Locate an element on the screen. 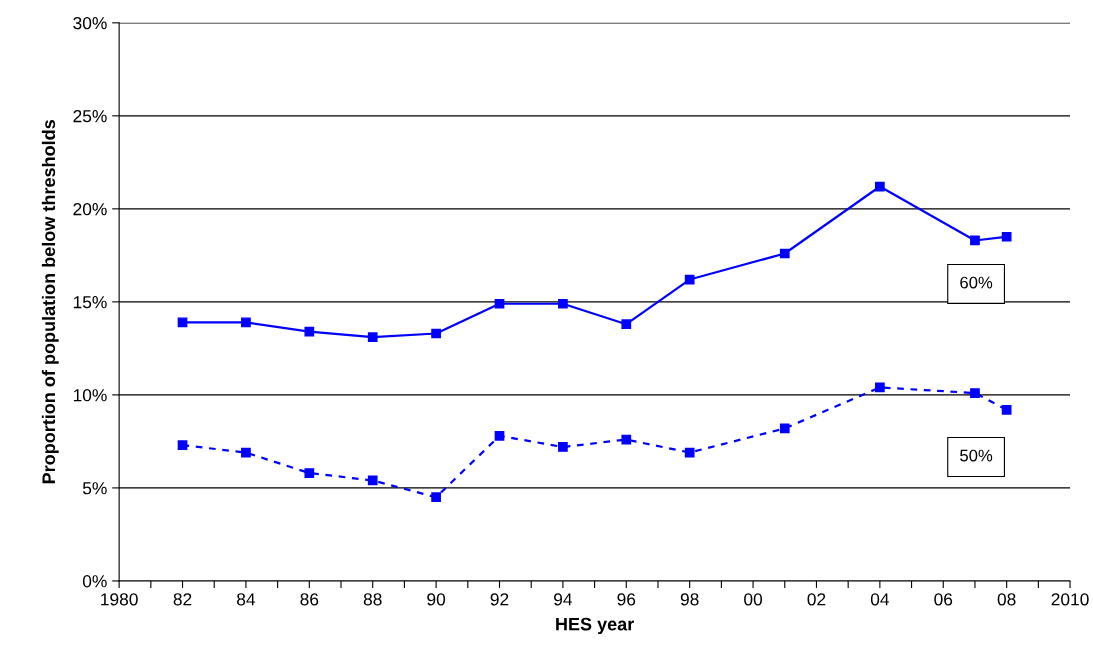  y-axis-title: Proportion of population below thresholds is located at coordinates (50, 302).